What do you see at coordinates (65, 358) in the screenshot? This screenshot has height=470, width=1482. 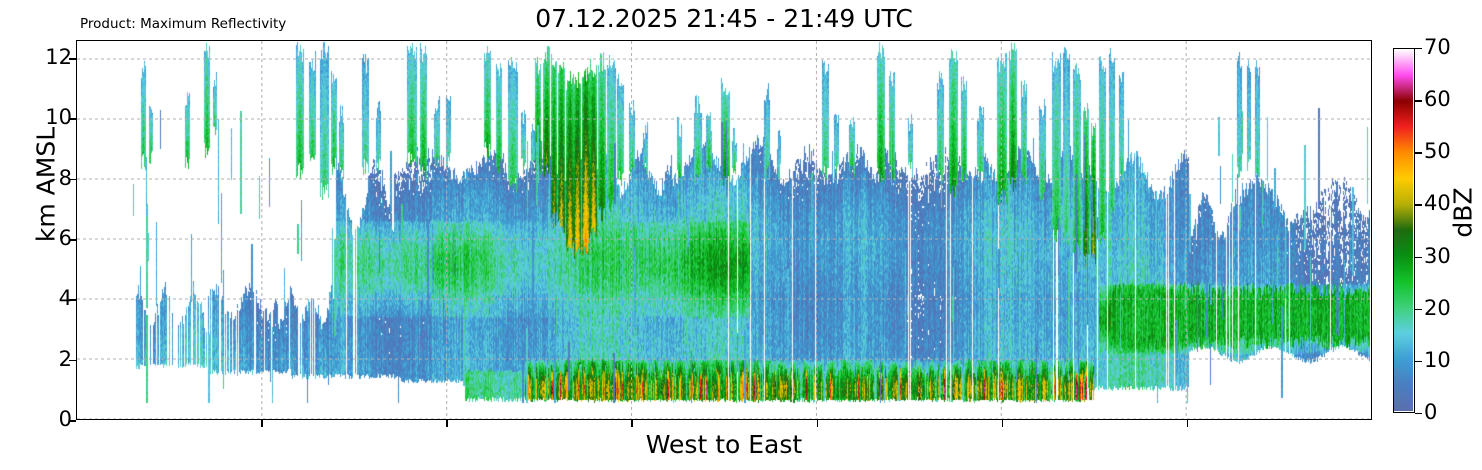 I see `y-tick-label: 2` at bounding box center [65, 358].